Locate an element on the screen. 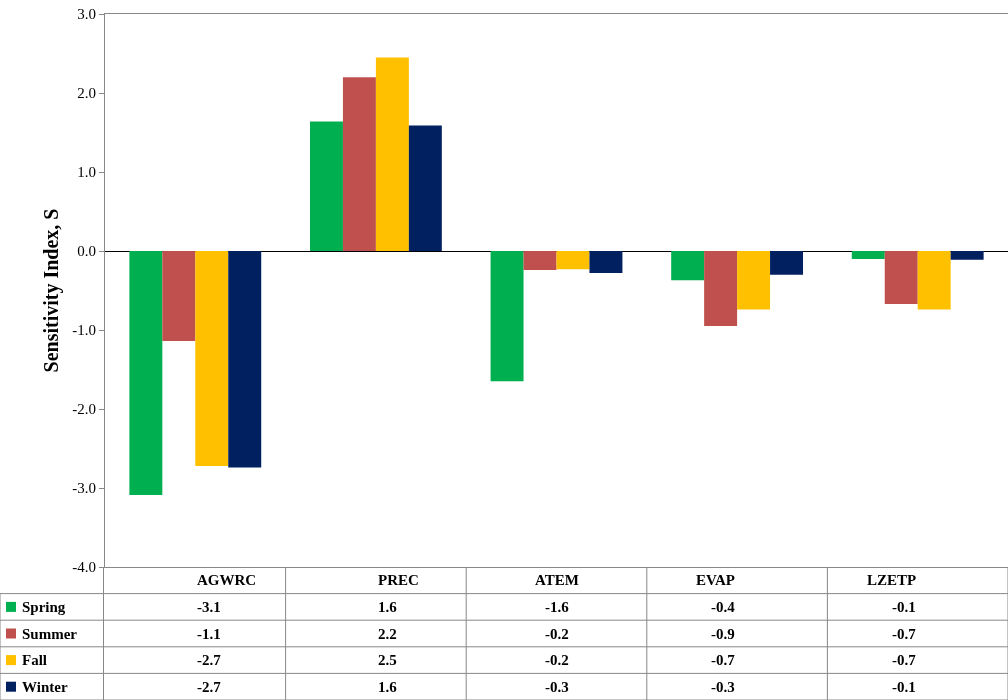  x-tick-label: LZETP is located at coordinates (892, 580).